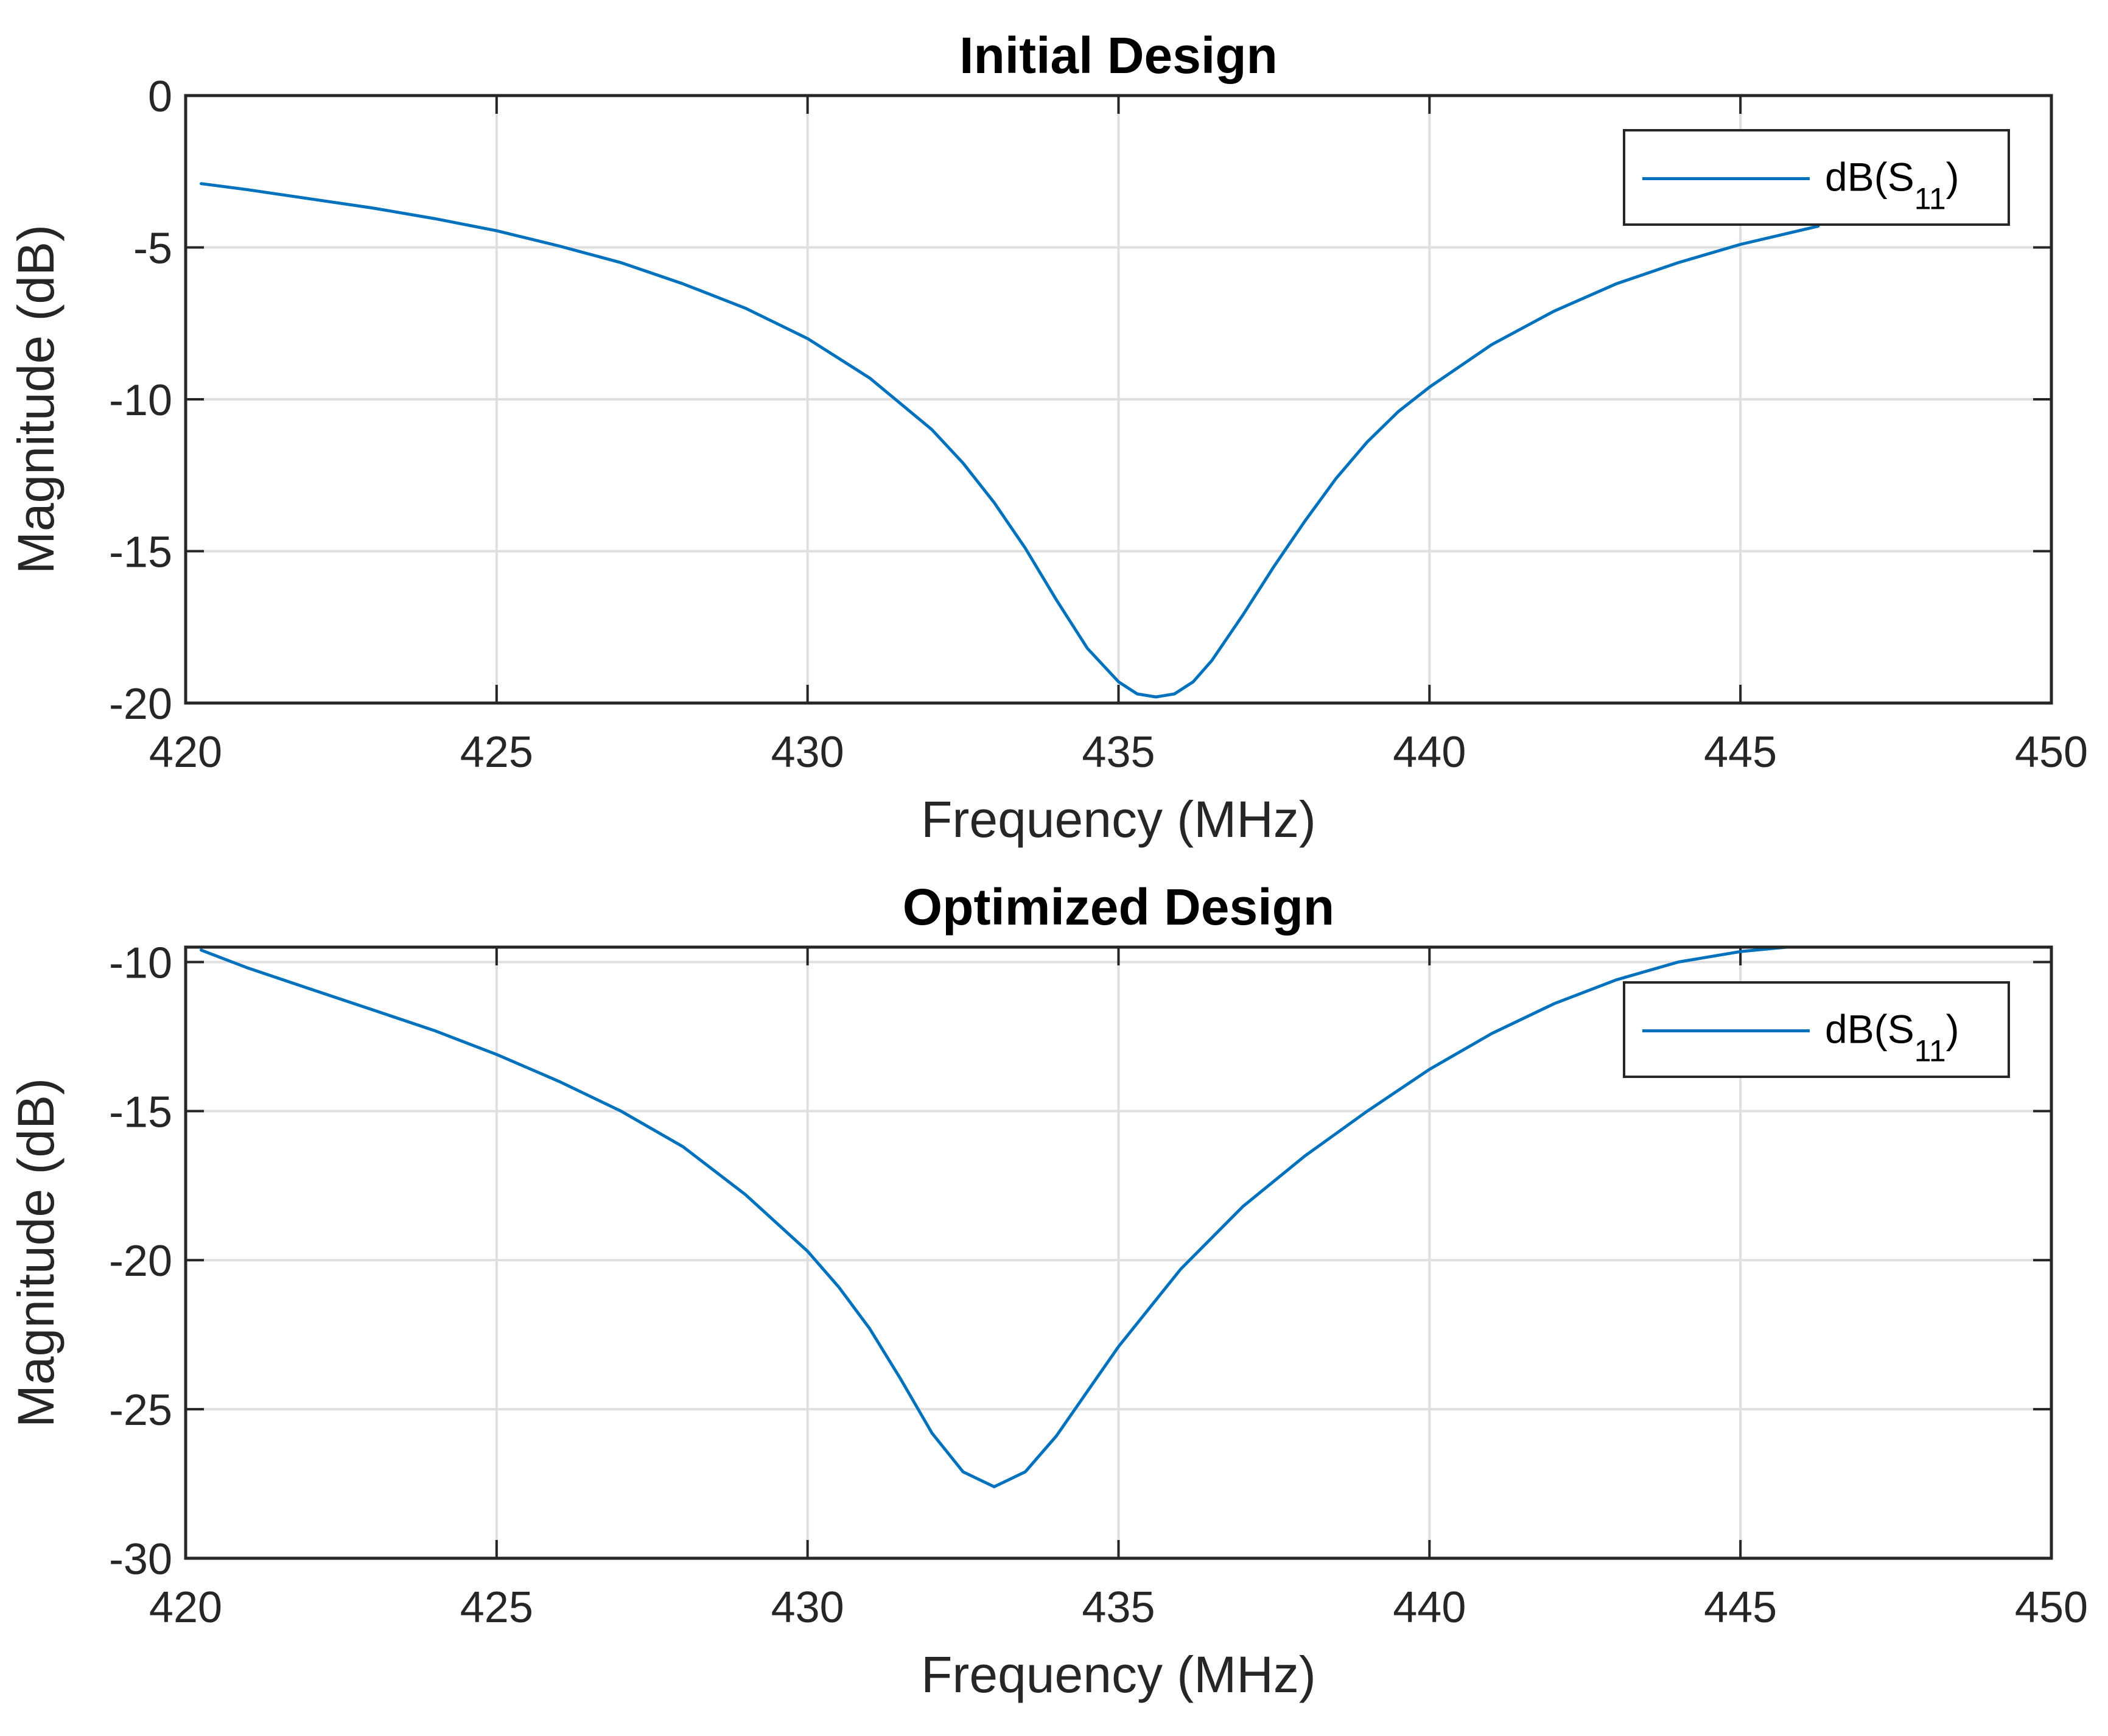  What do you see at coordinates (1118, 907) in the screenshot?
I see `chart-title: Optimized Design` at bounding box center [1118, 907].